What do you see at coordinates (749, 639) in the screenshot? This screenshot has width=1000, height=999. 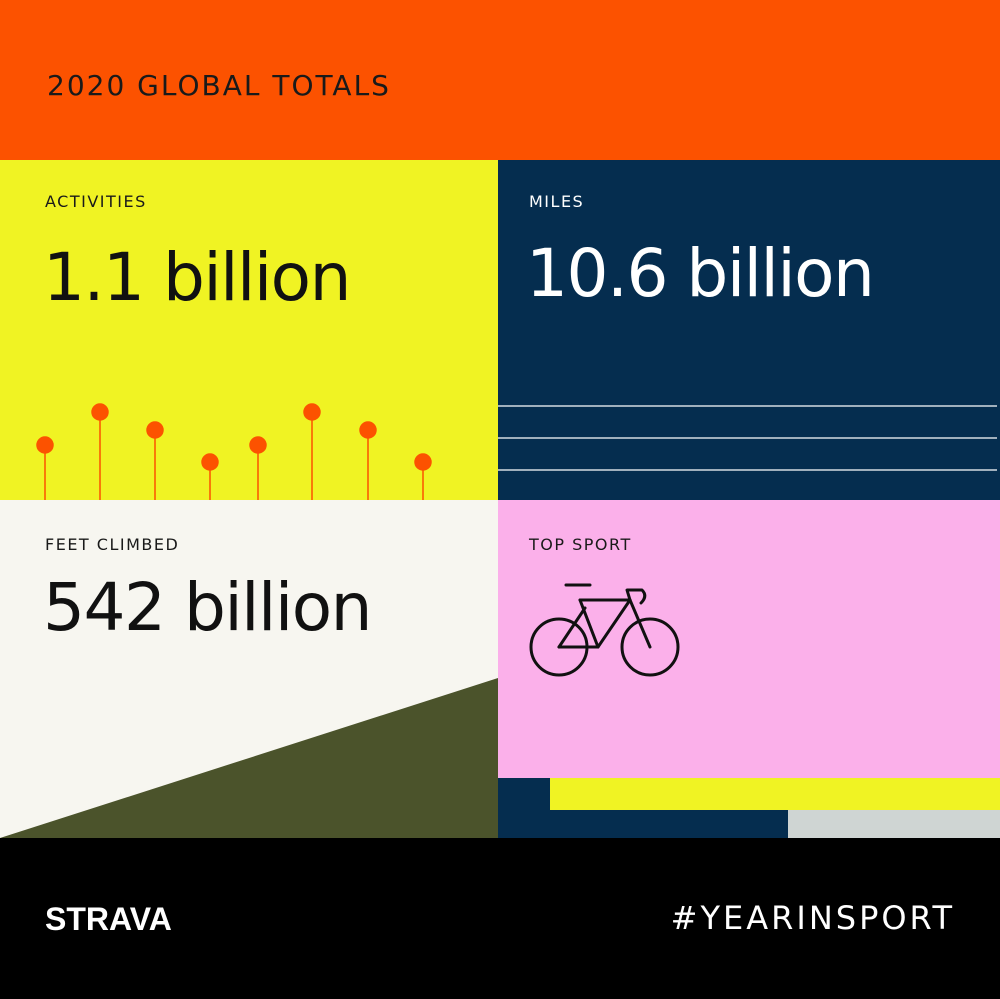 I see `sport-panel` at bounding box center [749, 639].